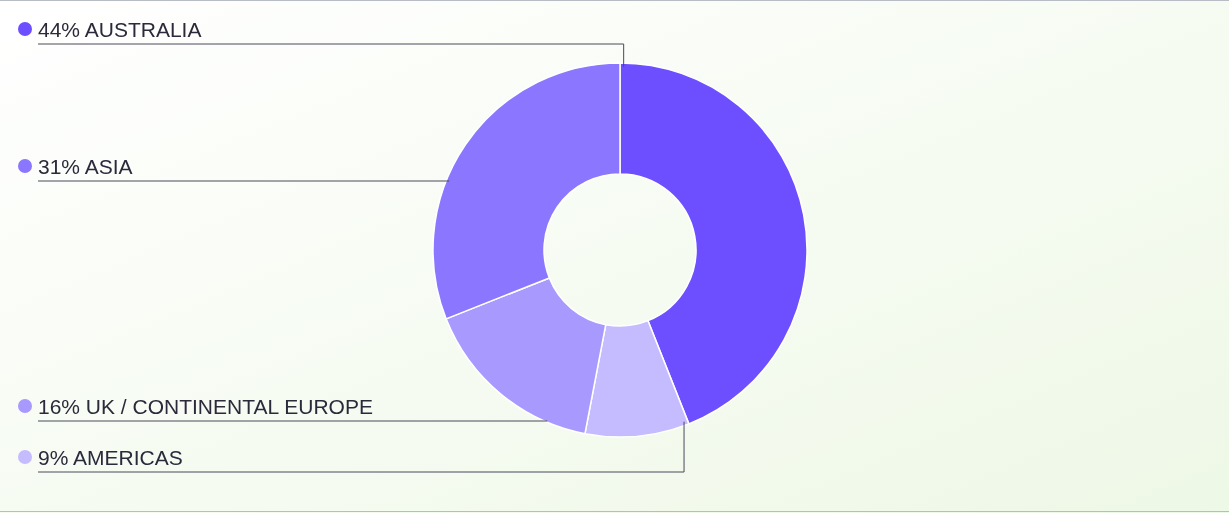 The height and width of the screenshot is (513, 1229). Describe the element at coordinates (85, 166) in the screenshot. I see `legend-label: 31% ASIA` at that location.